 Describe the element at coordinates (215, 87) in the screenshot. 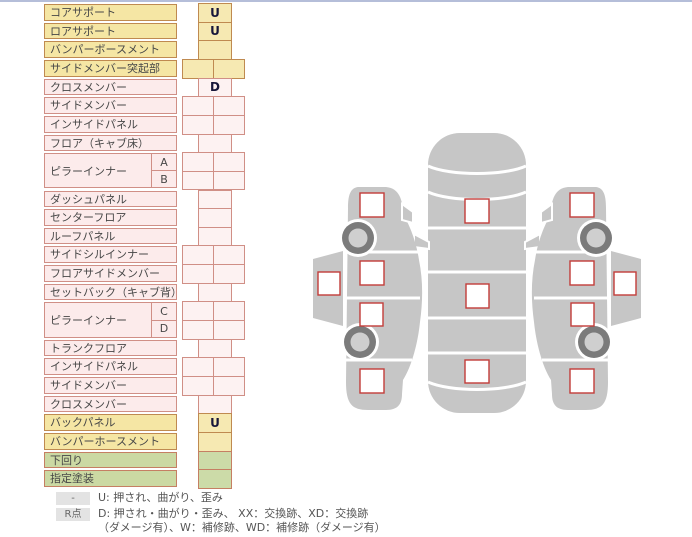

I see `damage-cell: D` at that location.